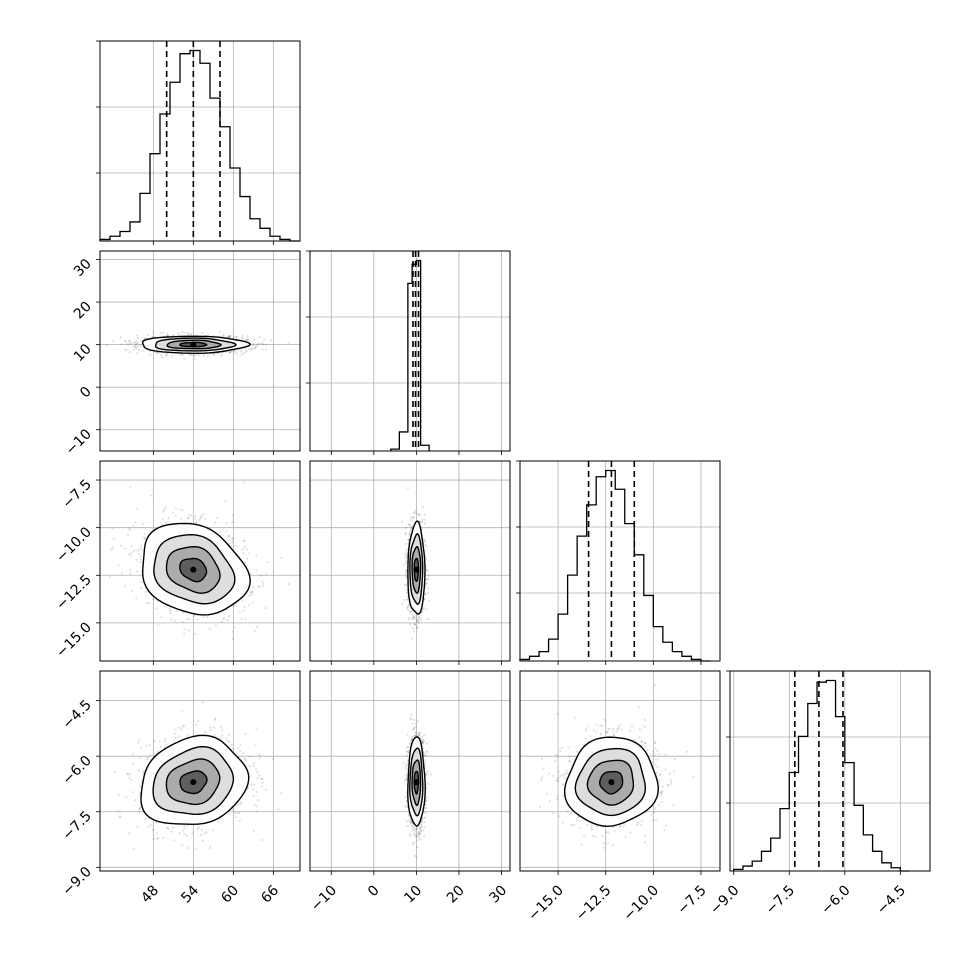 The width and height of the screenshot is (970, 970). What do you see at coordinates (74, 593) in the screenshot?
I see `y-tick-label-2-1: −12.5` at bounding box center [74, 593].